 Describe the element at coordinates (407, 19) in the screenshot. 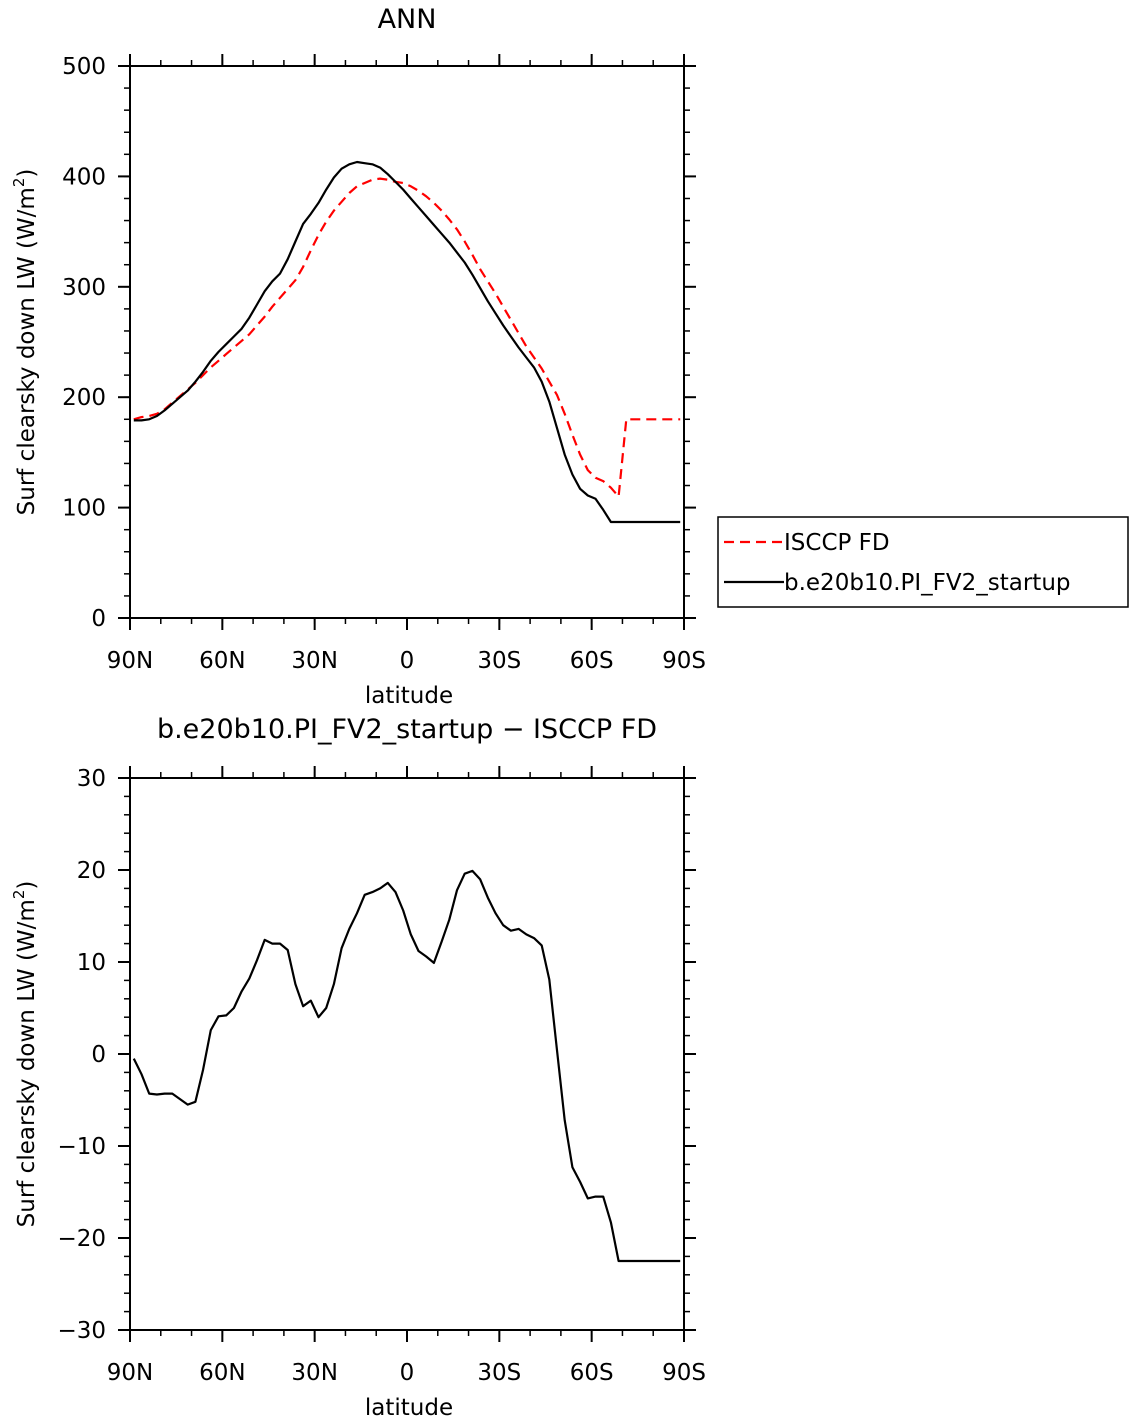

I see `chart-title: ANN` at that location.